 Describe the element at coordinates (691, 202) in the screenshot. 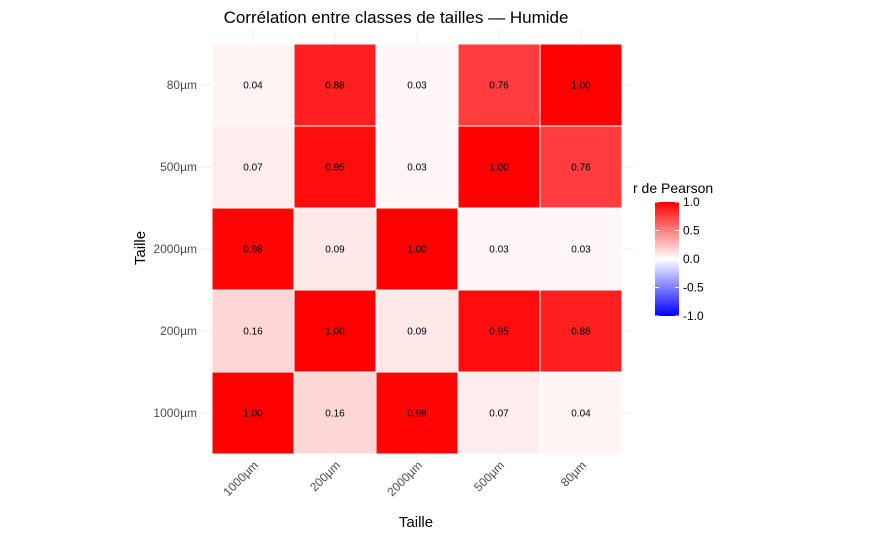

I see `legend-tick-label: 1.0` at that location.